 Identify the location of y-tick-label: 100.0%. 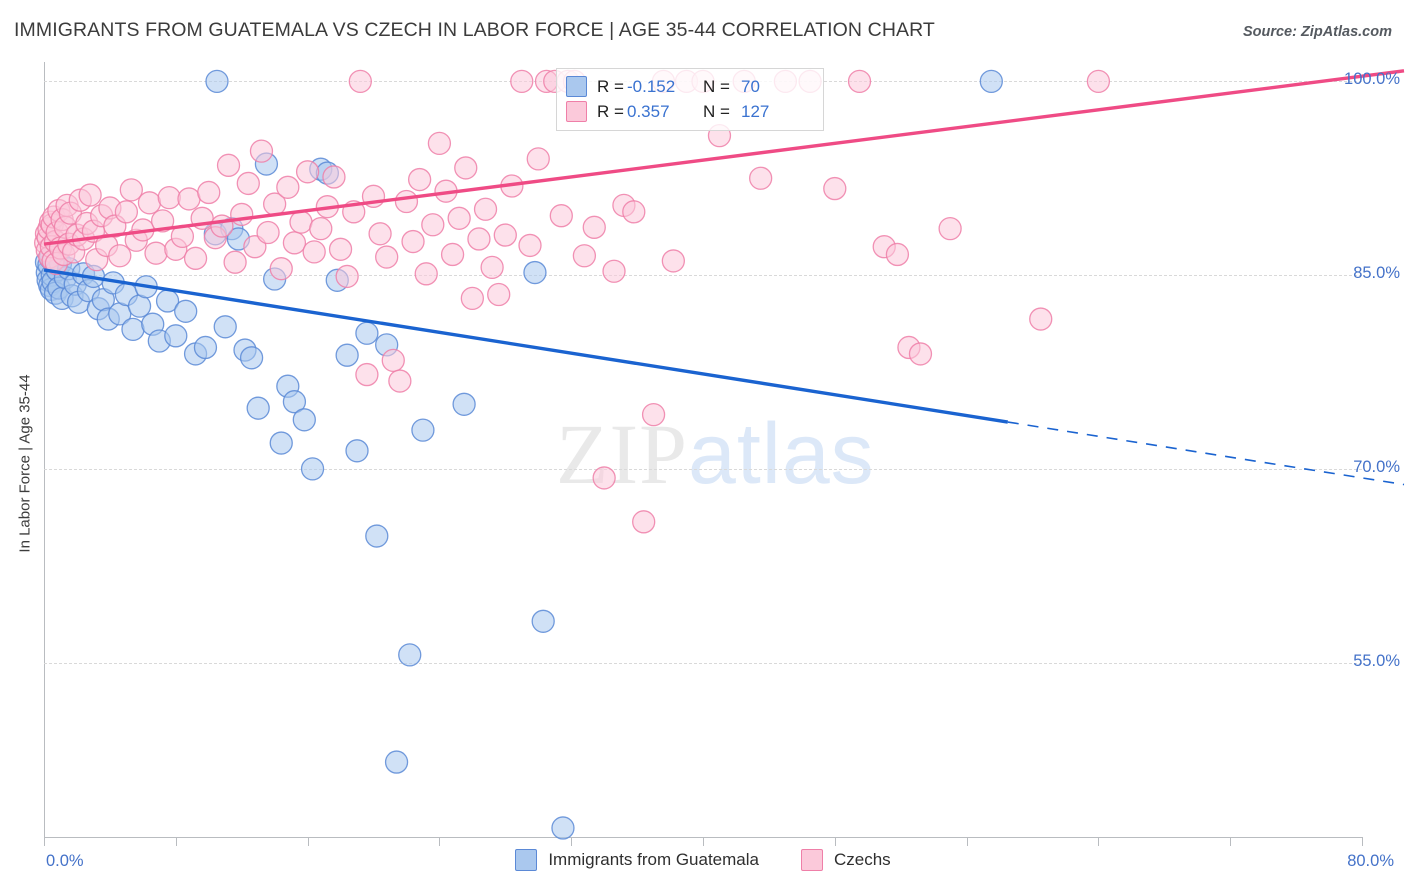
(1372, 79).